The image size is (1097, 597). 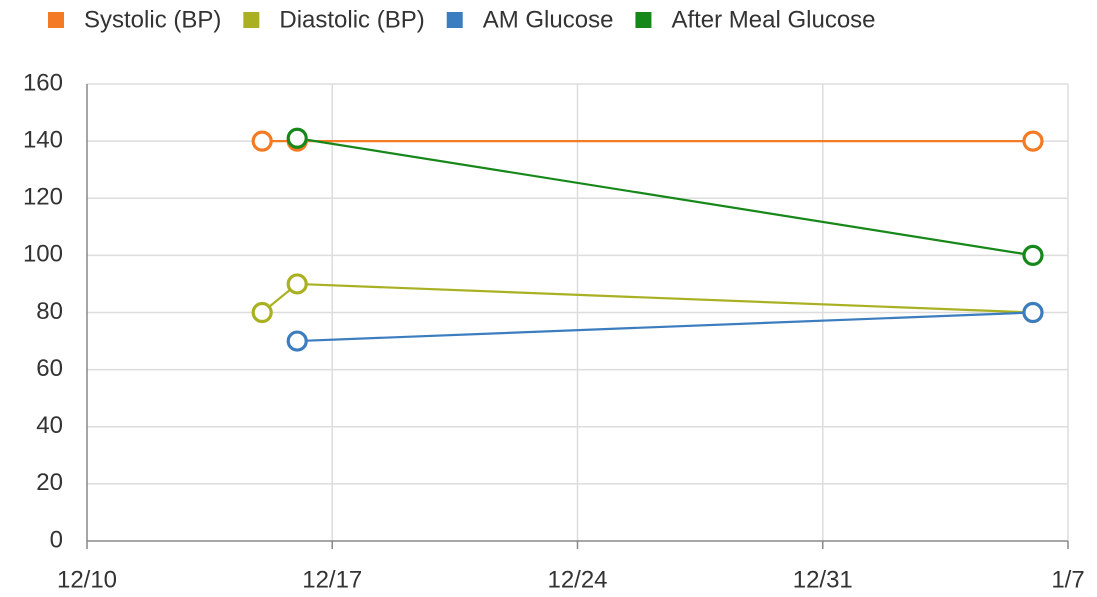 What do you see at coordinates (49, 368) in the screenshot?
I see `y-tick-label: 60` at bounding box center [49, 368].